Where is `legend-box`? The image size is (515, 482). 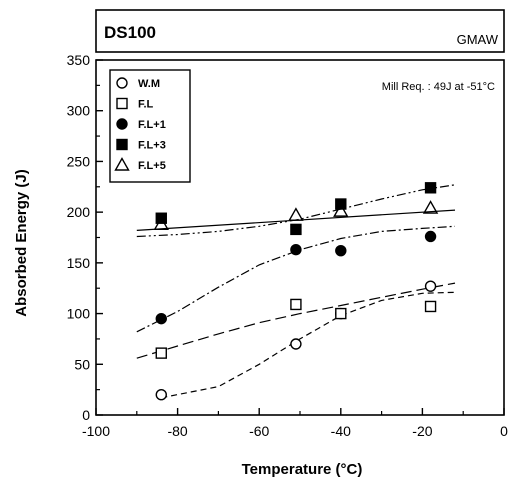 legend-box is located at coordinates (150, 126).